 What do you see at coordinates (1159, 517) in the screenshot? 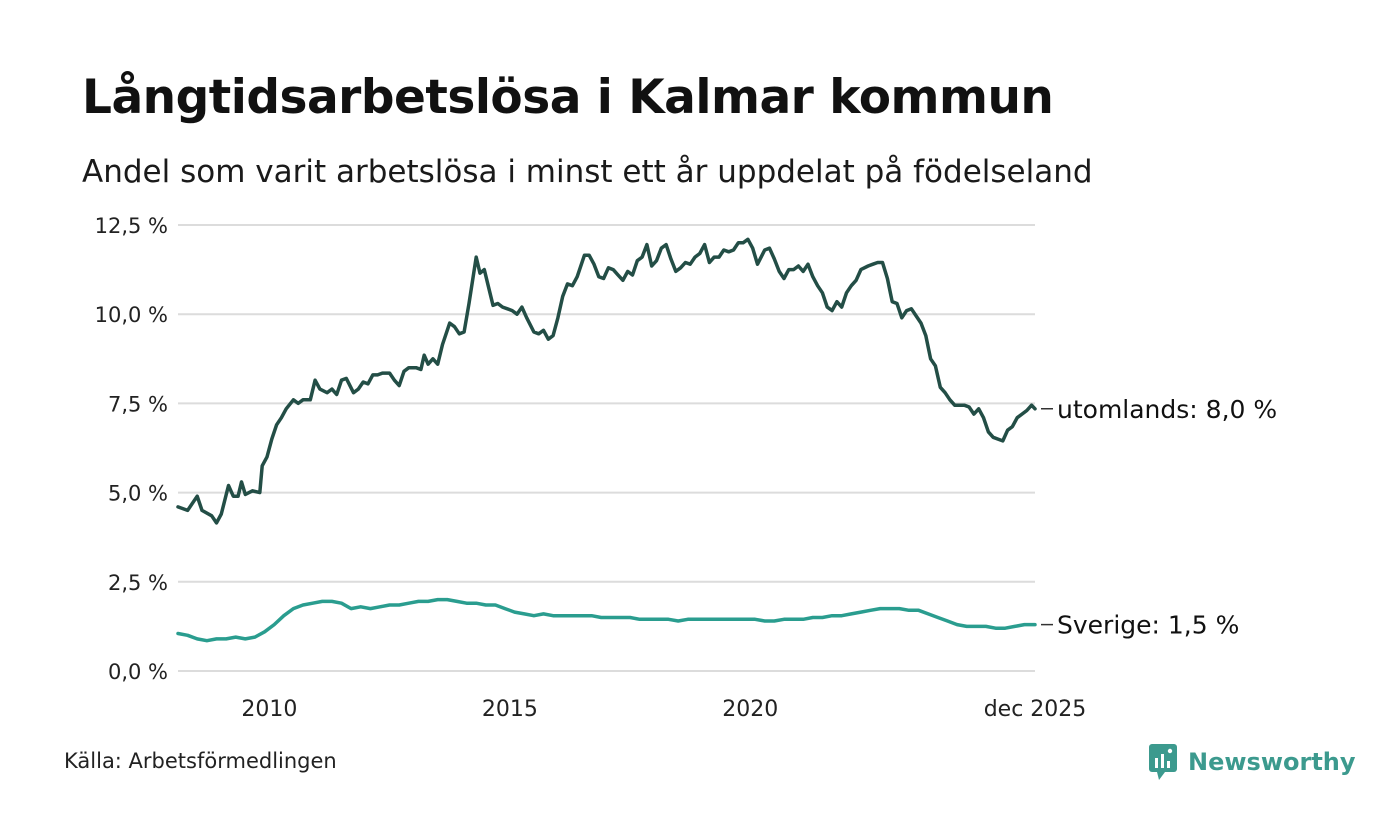
I see `series-labels: utomlands: 8,0 % Sverige: 1,5 %` at bounding box center [1159, 517].